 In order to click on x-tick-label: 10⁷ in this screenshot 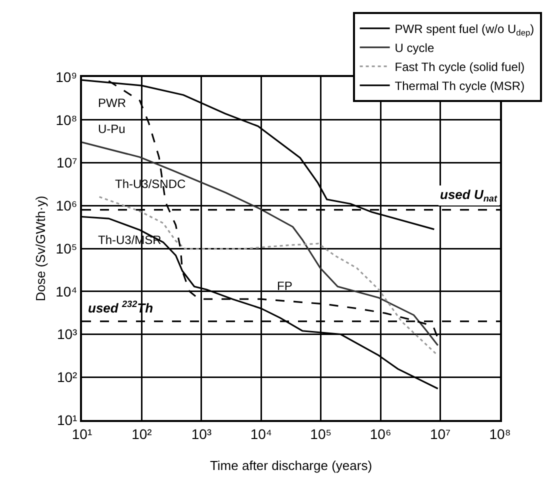, I will do `click(440, 434)`.